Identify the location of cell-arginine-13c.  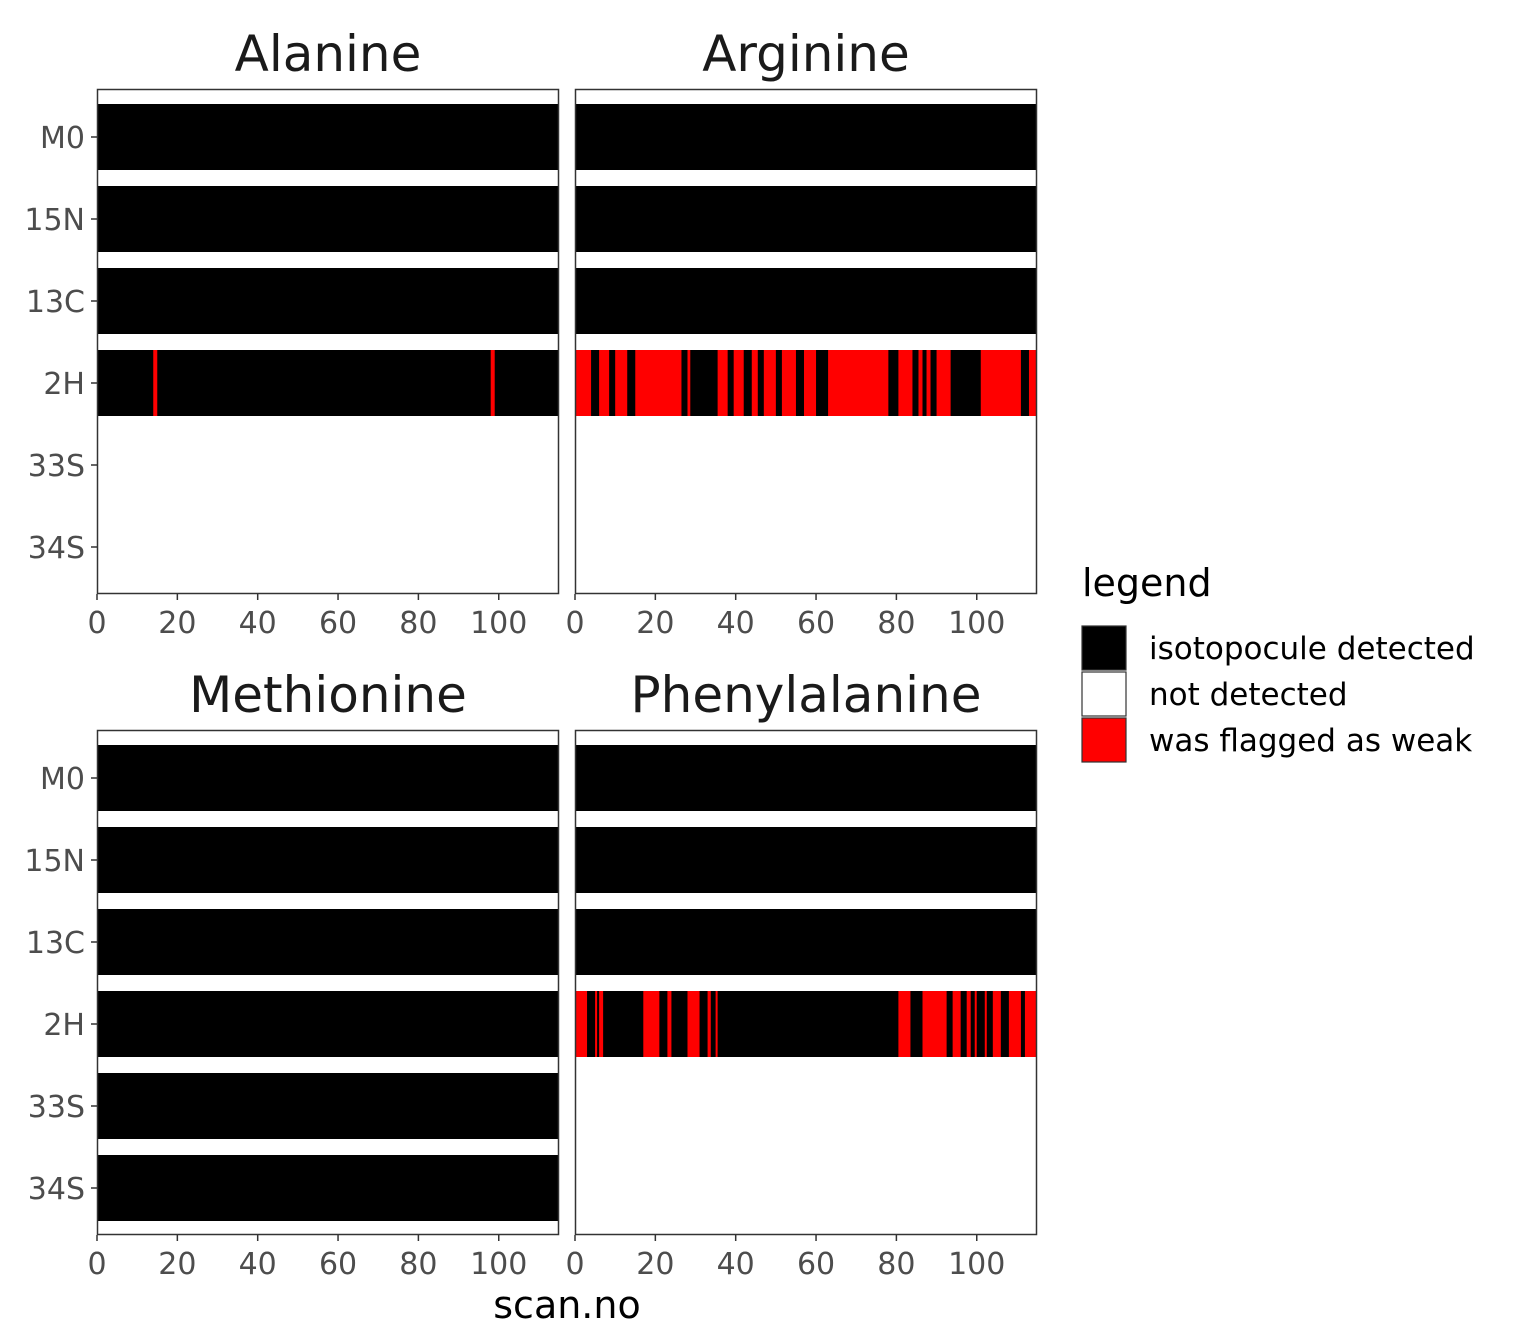
(806, 301).